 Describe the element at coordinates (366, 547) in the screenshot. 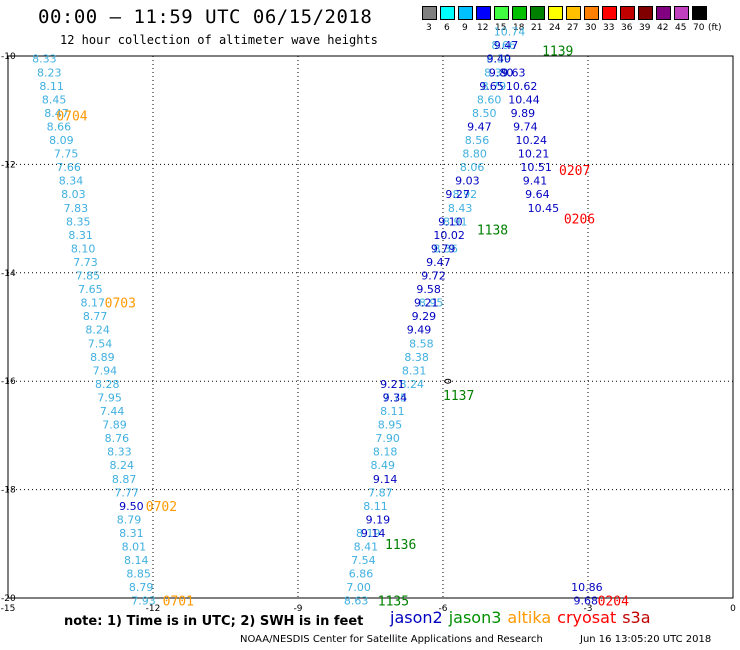

I see `data-point-label: 8.41` at that location.